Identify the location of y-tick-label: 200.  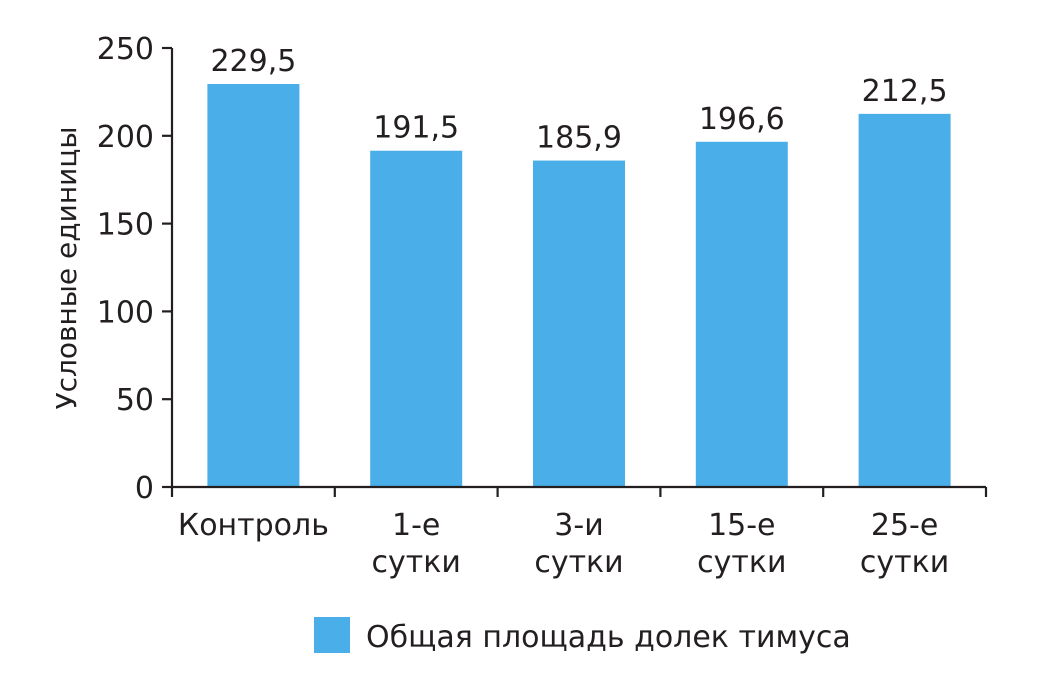
(125, 137).